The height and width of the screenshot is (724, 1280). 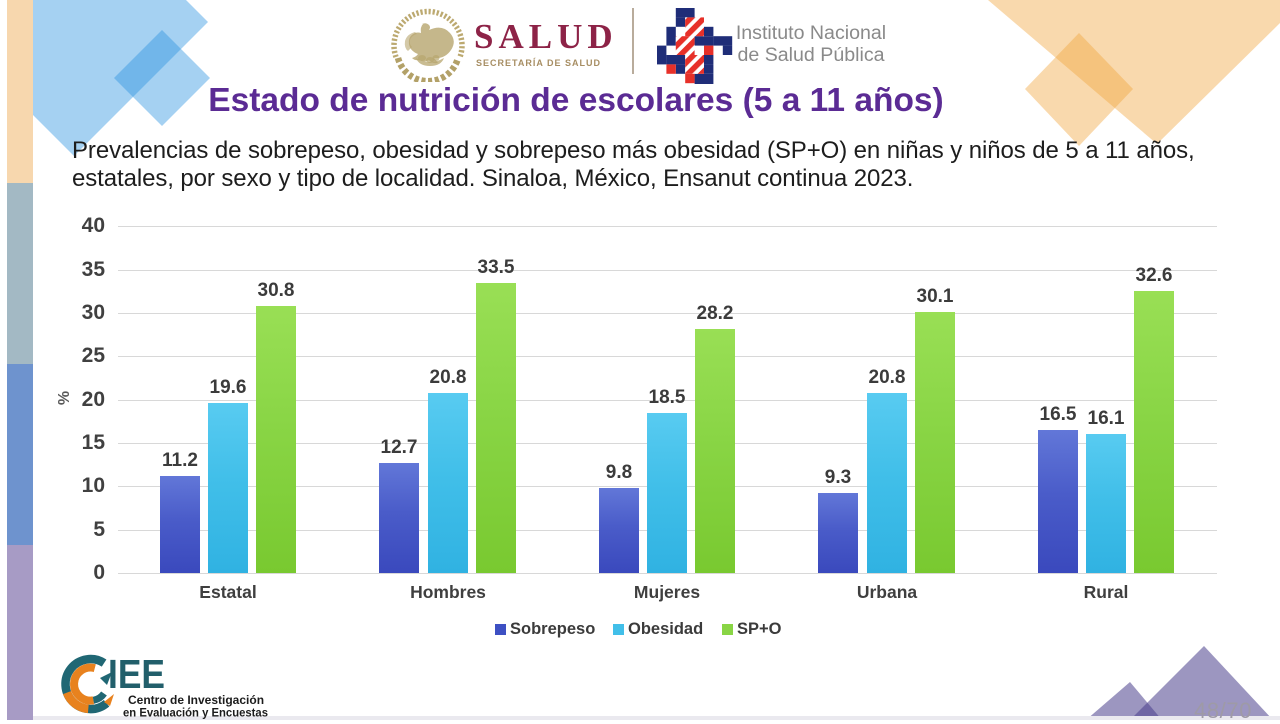 What do you see at coordinates (195, 713) in the screenshot?
I see `svg-text: en Evaluación y Encuestas` at bounding box center [195, 713].